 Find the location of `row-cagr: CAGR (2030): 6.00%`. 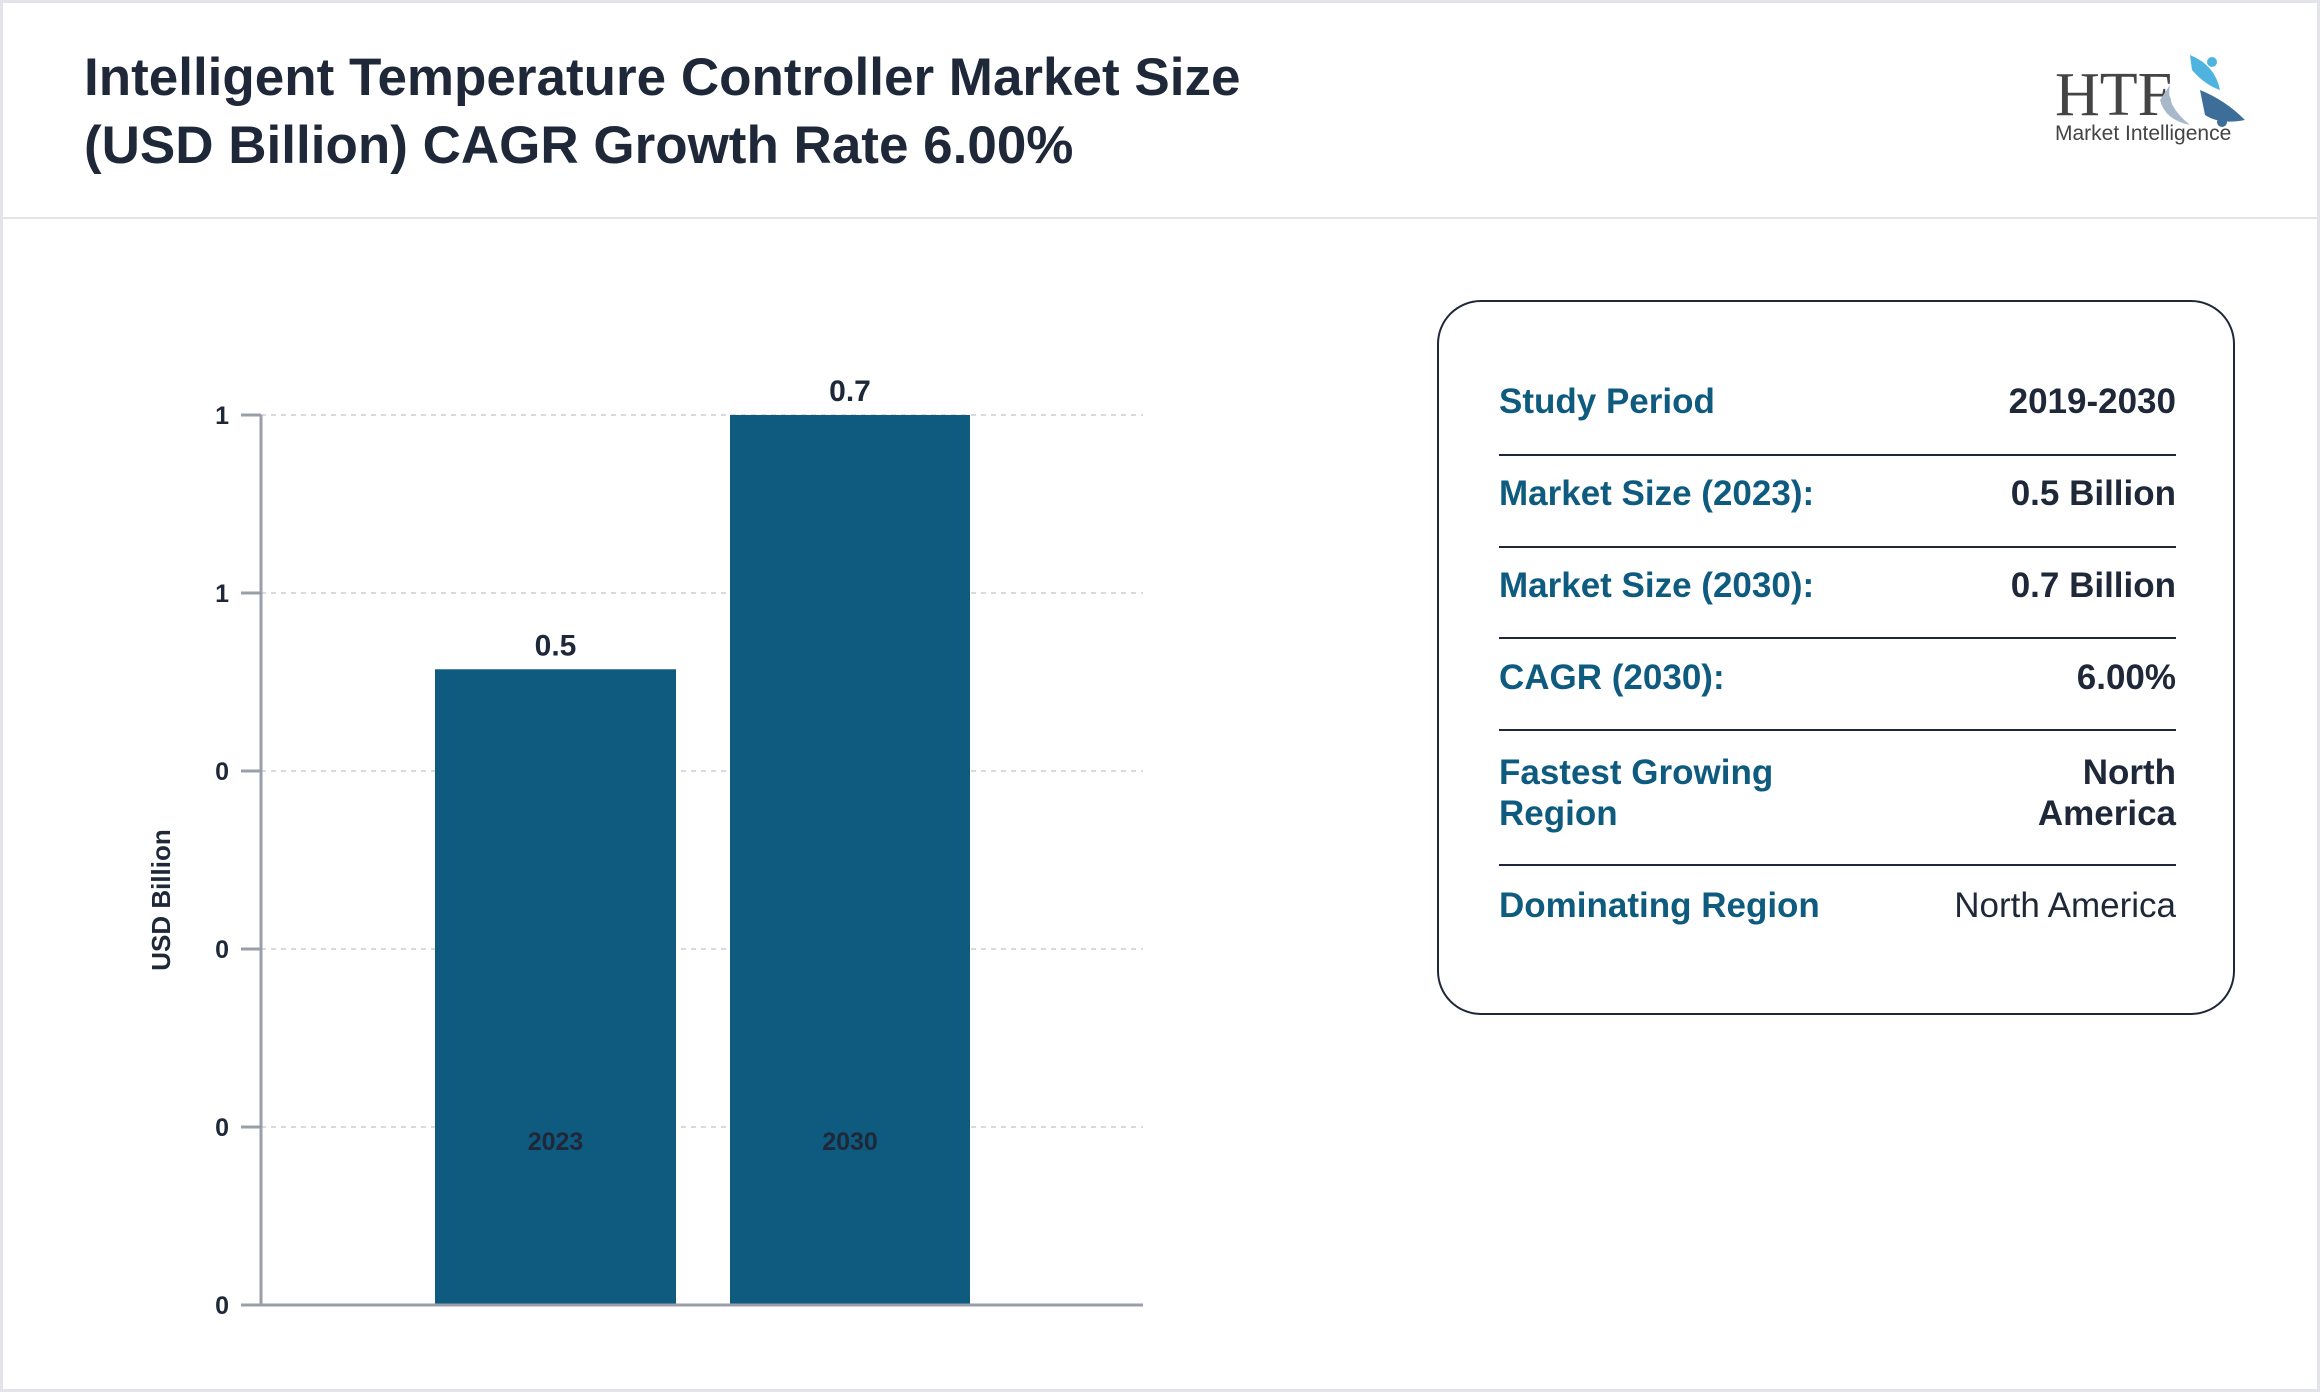

row-cagr: CAGR (2030): 6.00% is located at coordinates (1837, 678).